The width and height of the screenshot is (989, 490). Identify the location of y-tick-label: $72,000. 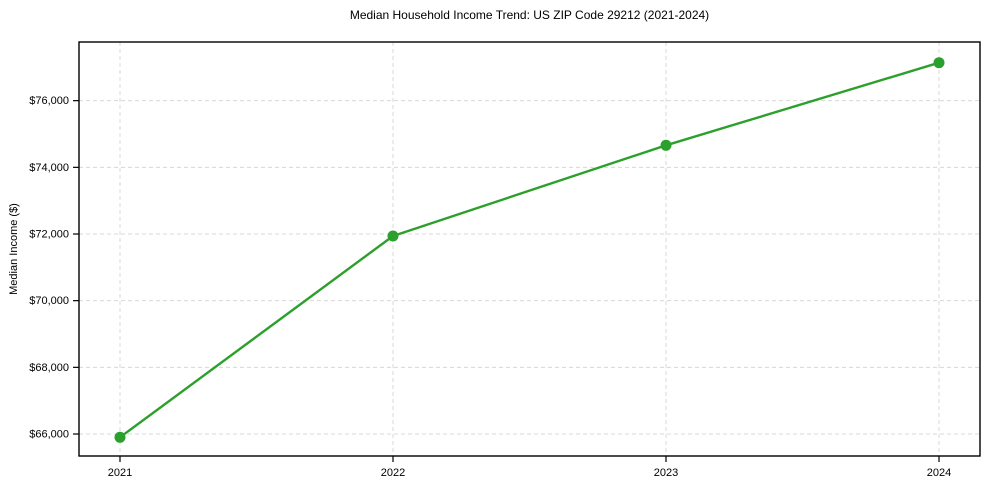
(49, 235).